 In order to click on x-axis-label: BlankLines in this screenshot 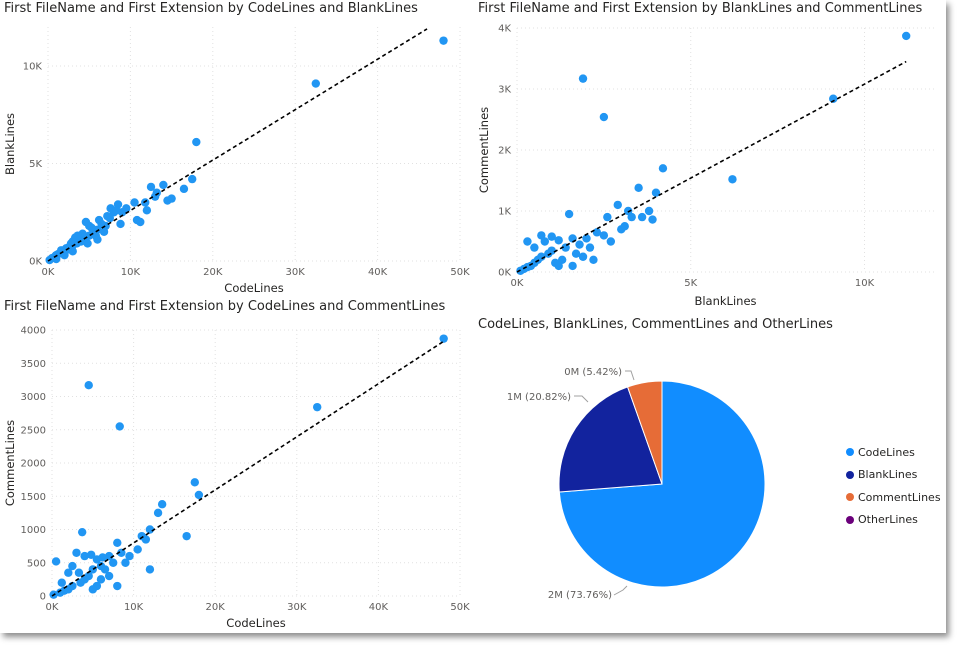, I will do `click(725, 301)`.